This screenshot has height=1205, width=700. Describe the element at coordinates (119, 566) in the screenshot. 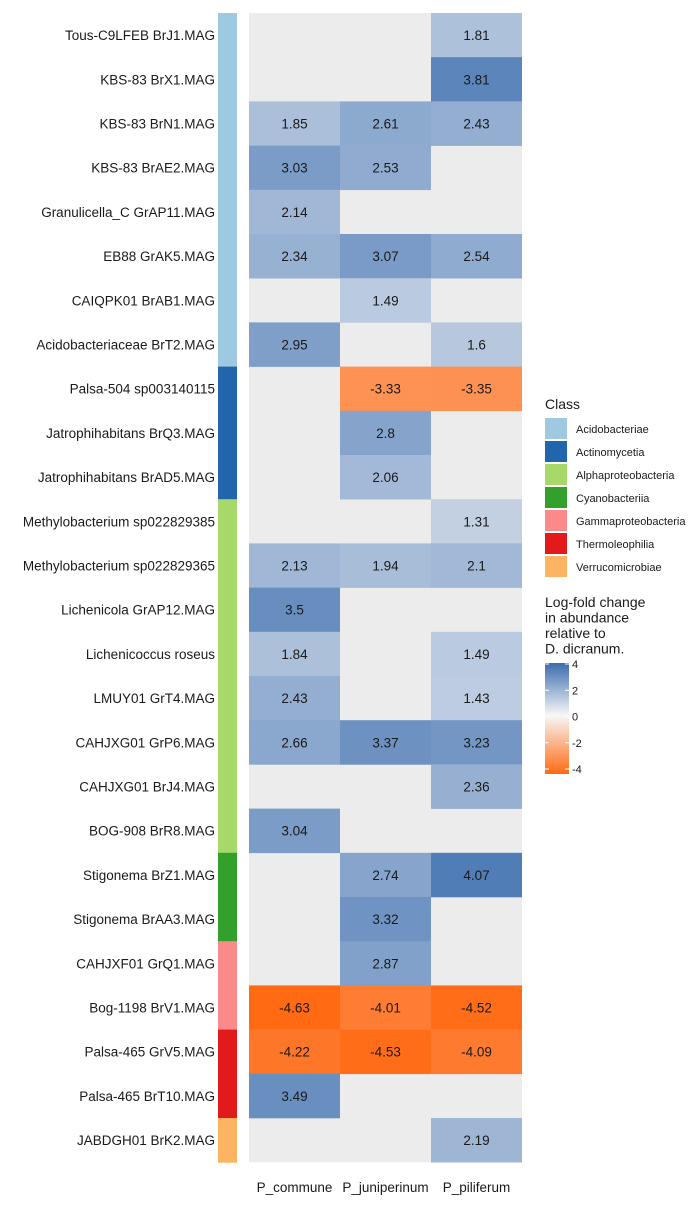

I see `row-label: Methylobacterium sp022829365` at that location.